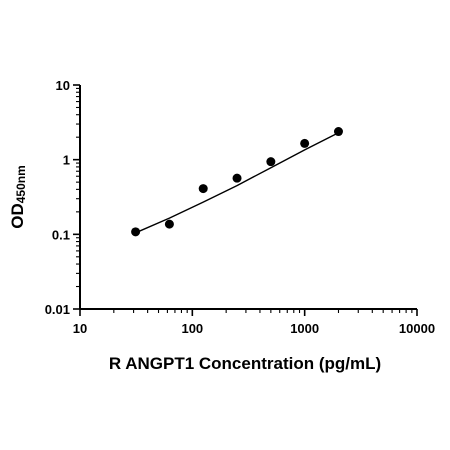 This screenshot has width=450, height=450. Describe the element at coordinates (254, 328) in the screenshot. I see `x-tick-labels: 10 100 1000 10000` at that location.